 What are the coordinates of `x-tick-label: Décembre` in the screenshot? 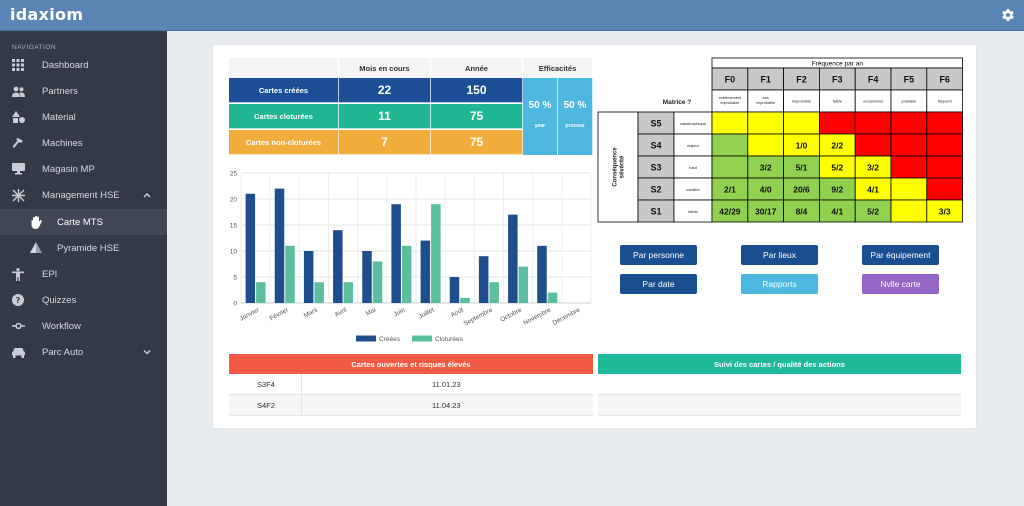 It's located at (567, 316).